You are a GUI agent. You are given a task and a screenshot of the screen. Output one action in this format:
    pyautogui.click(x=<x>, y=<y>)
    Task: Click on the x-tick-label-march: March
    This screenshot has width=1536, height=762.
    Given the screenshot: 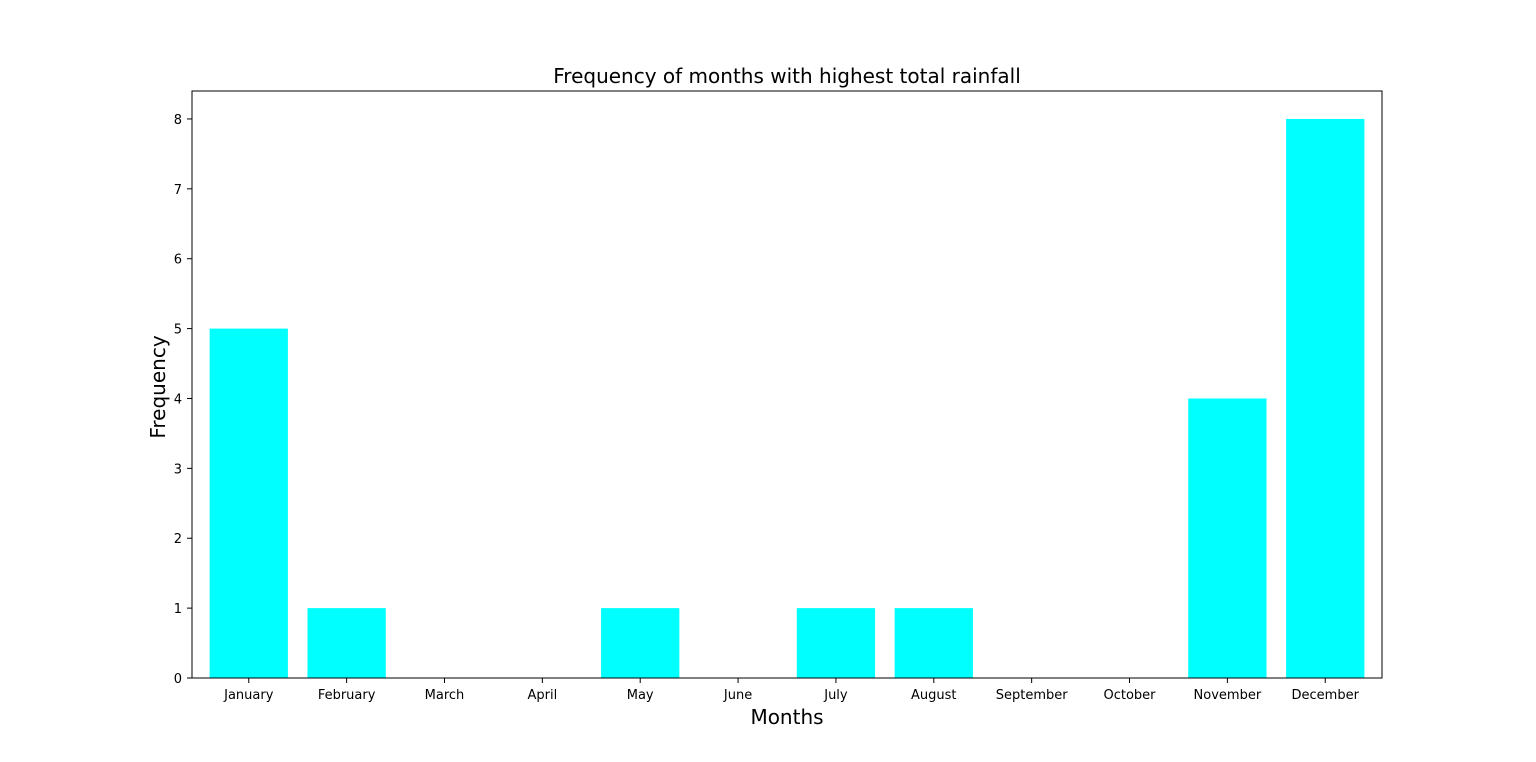 What is the action you would take?
    pyautogui.click(x=445, y=695)
    